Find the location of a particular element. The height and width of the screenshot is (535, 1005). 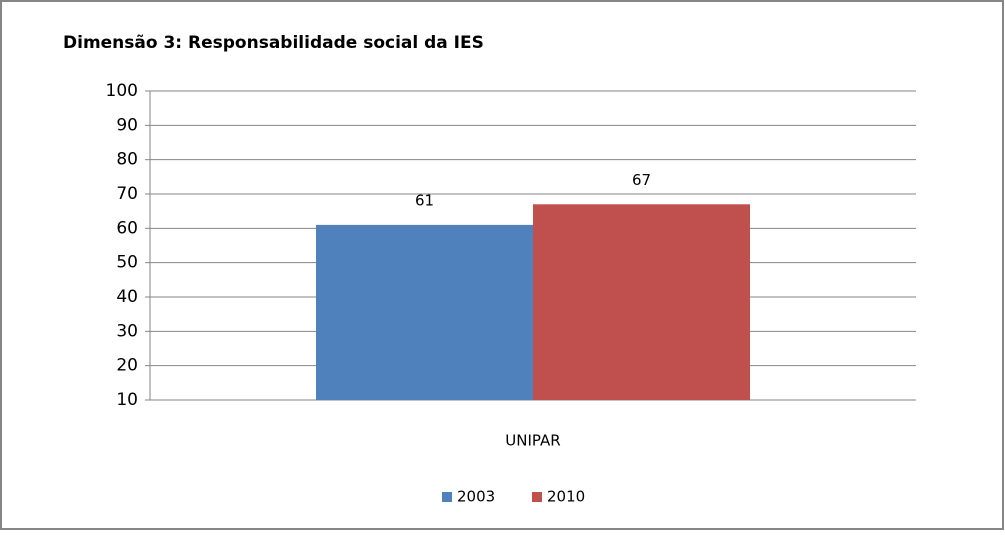

data-label: 61 is located at coordinates (424, 200).